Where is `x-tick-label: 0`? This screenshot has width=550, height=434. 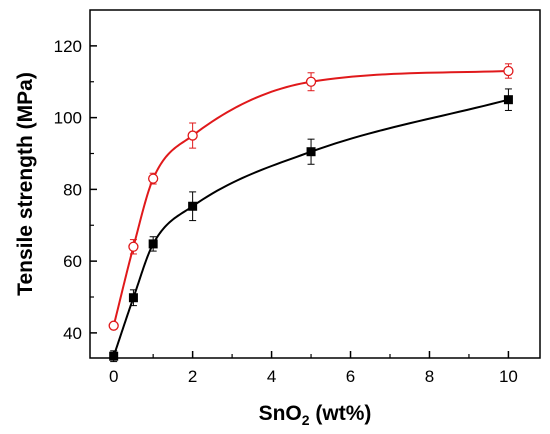
x-tick-label: 0 is located at coordinates (113, 376).